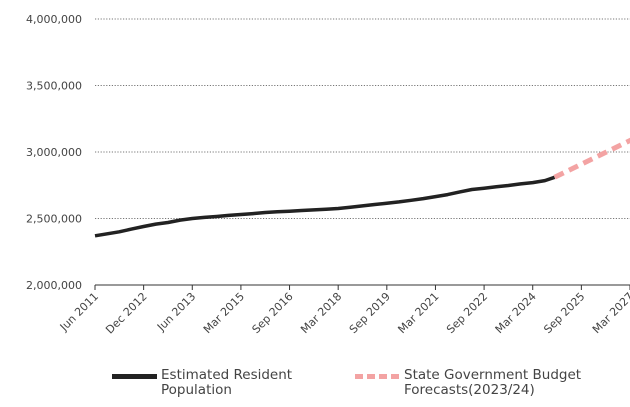  I want to click on x-tick-label: Mar 2027, so click(610, 313).